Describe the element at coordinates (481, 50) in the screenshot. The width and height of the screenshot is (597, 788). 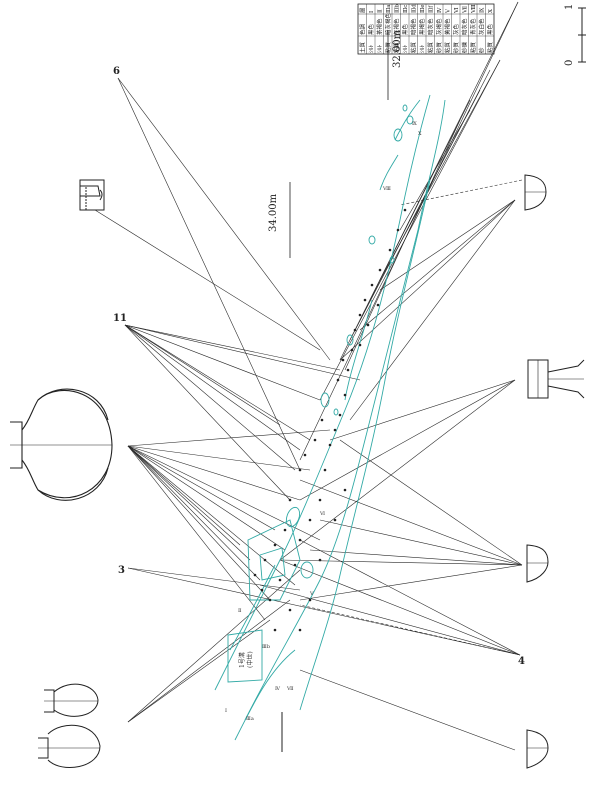
I see `legend-cell: 砂` at that location.